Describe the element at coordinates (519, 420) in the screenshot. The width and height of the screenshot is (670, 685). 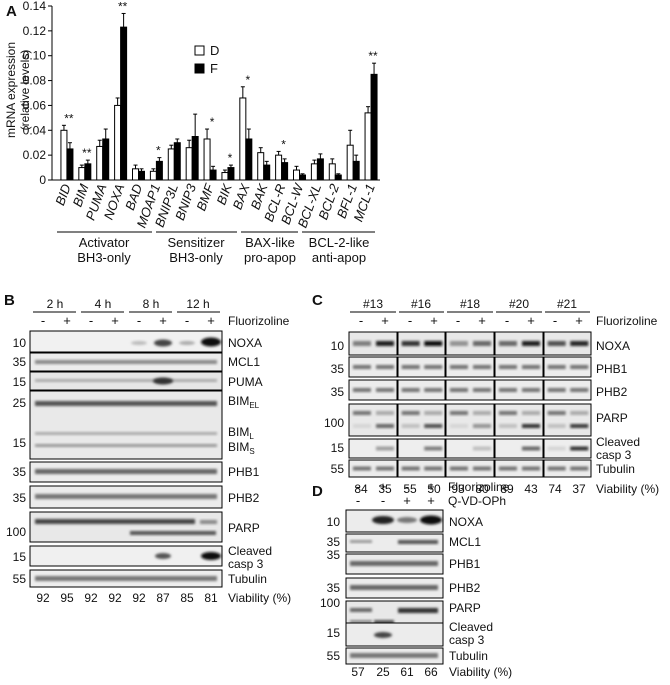
I see `blot-parp` at that location.